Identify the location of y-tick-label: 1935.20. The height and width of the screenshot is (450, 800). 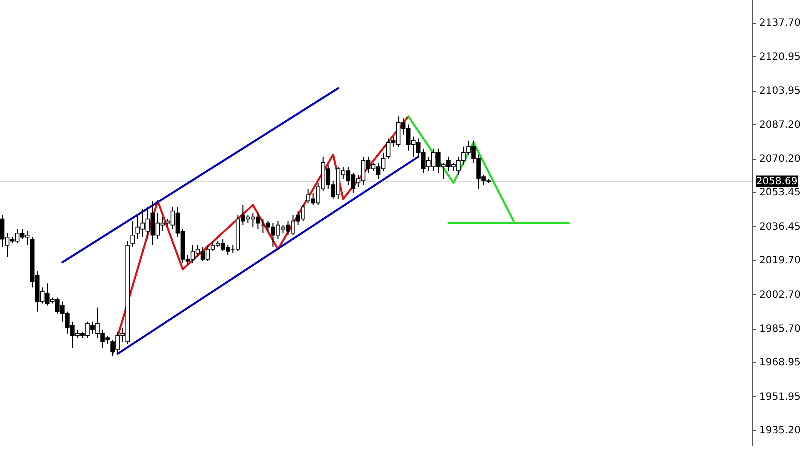
(780, 431).